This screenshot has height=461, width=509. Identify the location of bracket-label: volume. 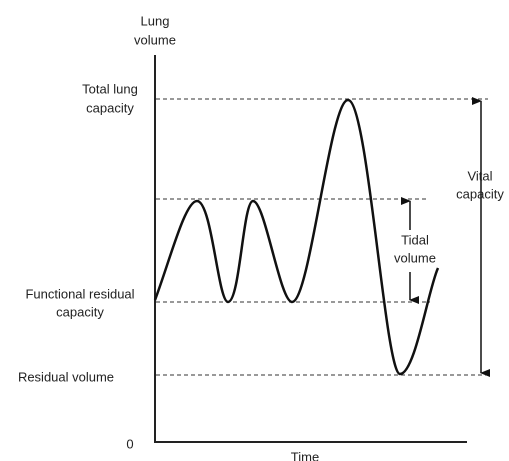
(415, 257).